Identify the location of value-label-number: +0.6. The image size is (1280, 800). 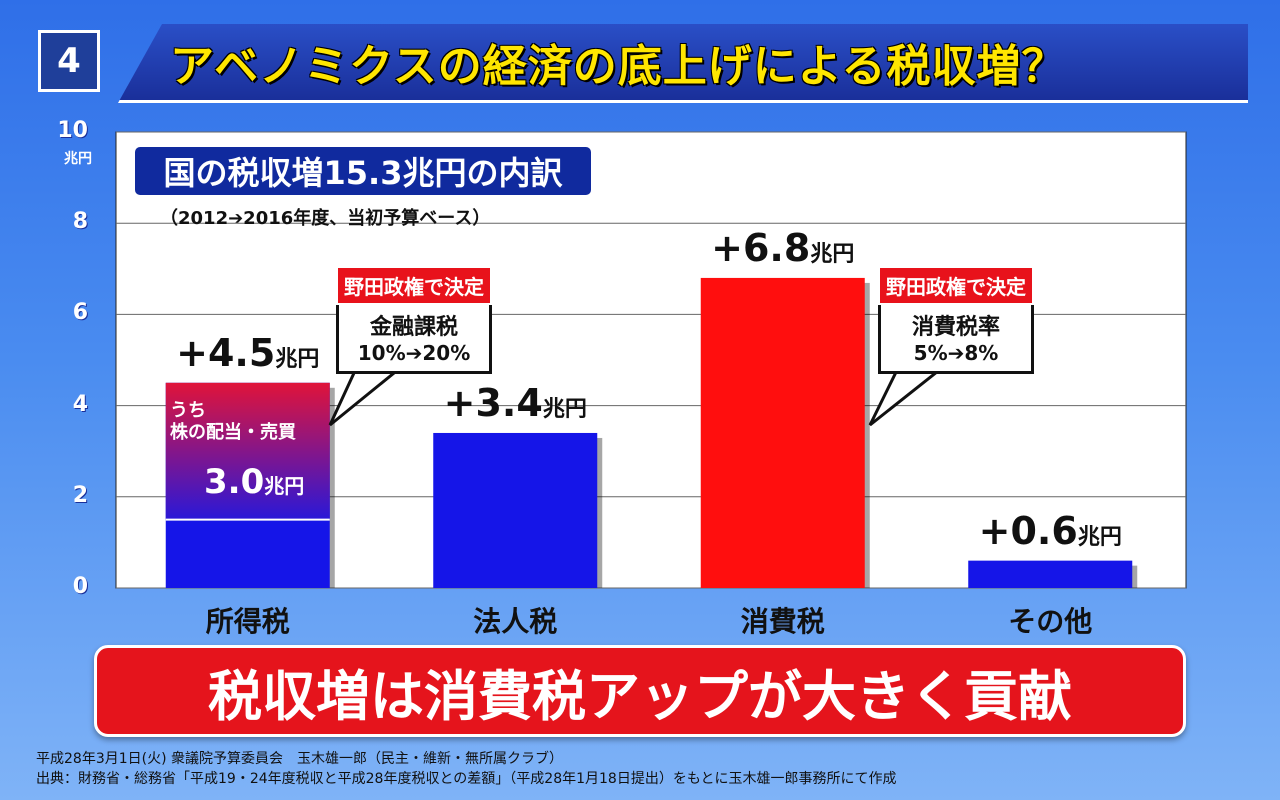
(1028, 530).